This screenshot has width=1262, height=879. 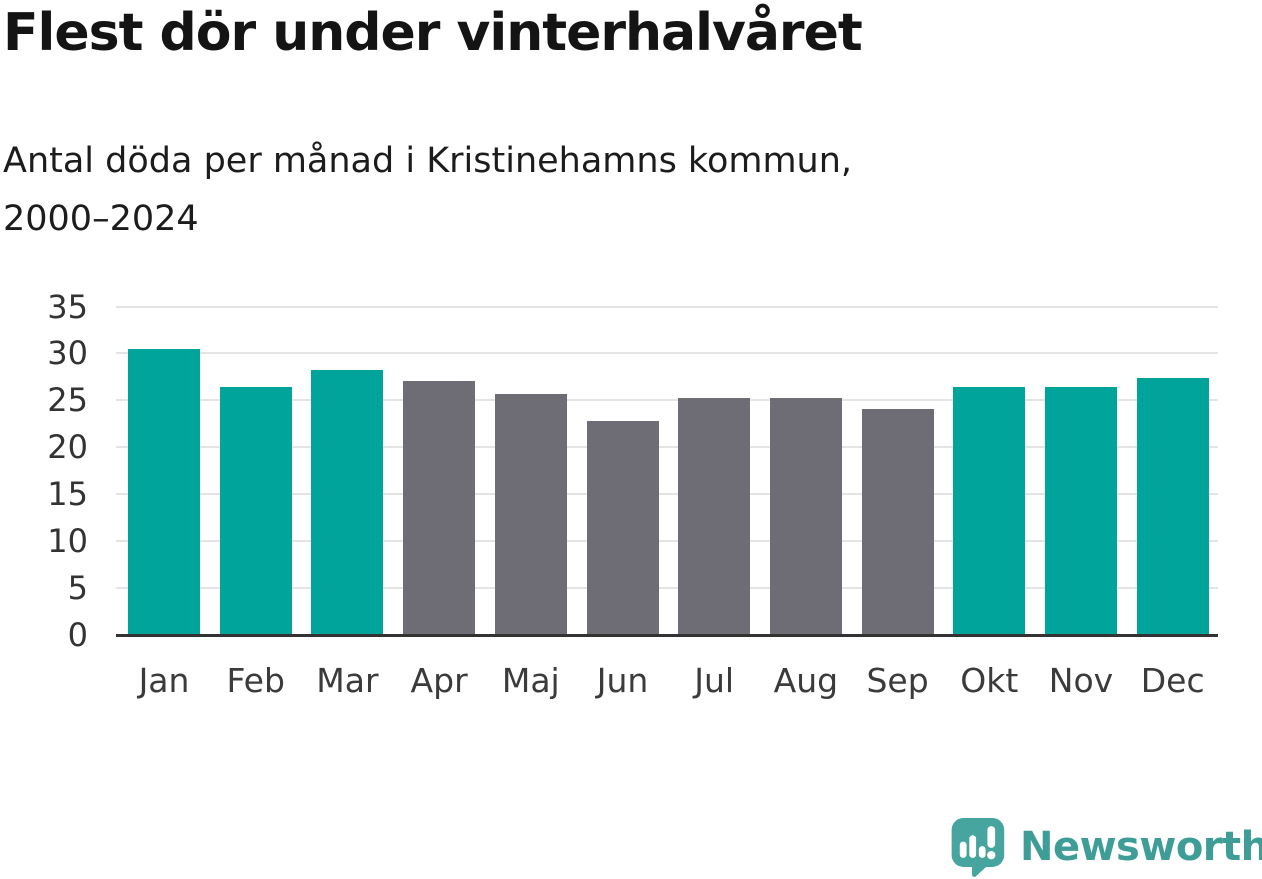 I want to click on y-axis-tick-10: 10, so click(x=67, y=541).